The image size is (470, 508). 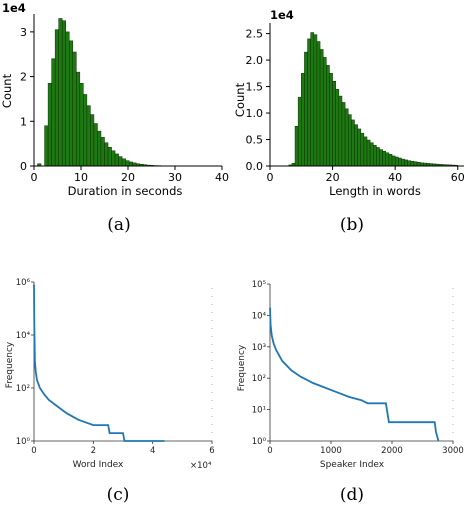 I want to click on y-tick-label-b: 0.0, so click(x=255, y=166).